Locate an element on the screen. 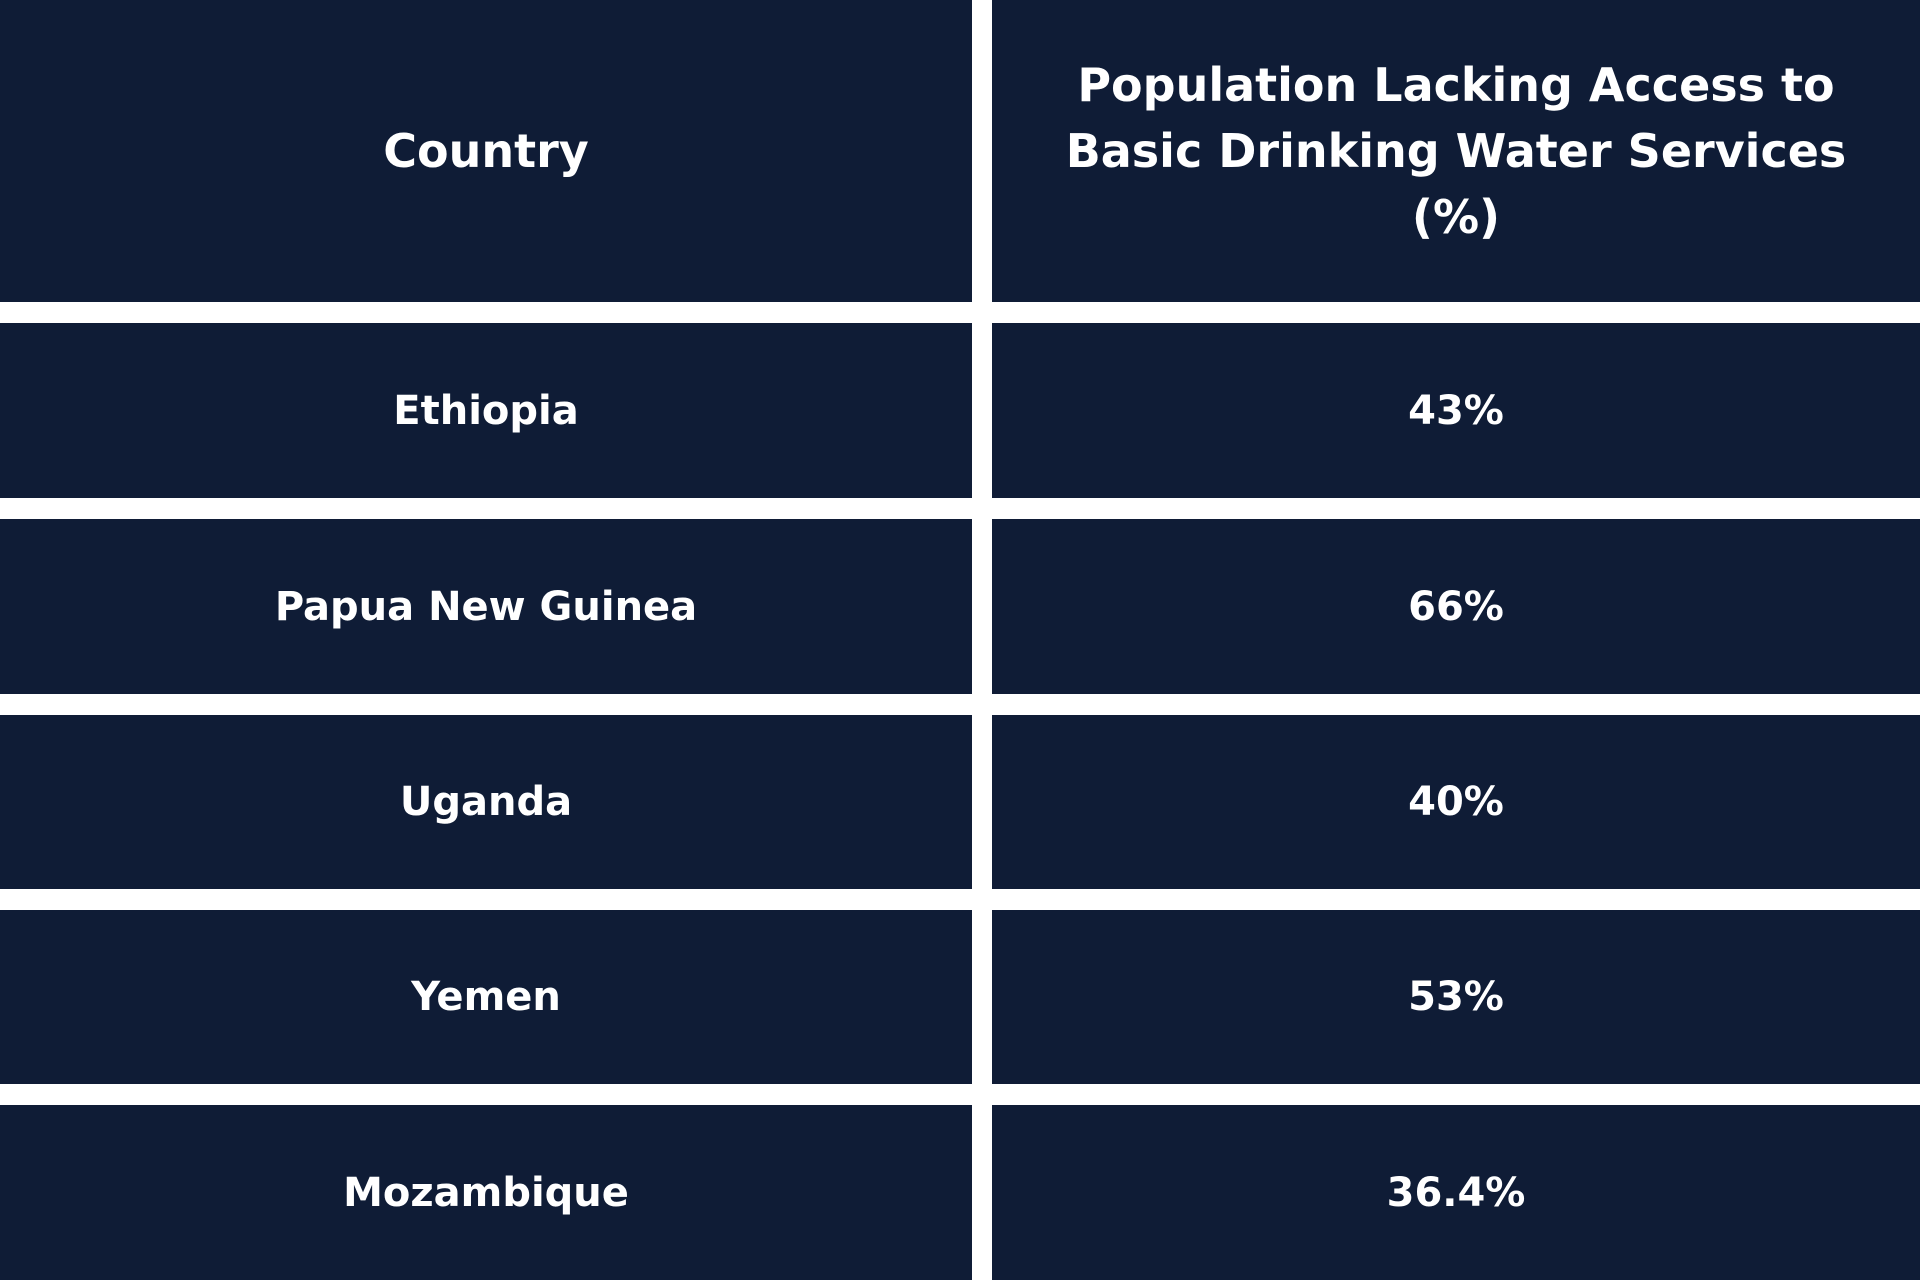  table-row: Ethiopia 43% is located at coordinates (960, 410).